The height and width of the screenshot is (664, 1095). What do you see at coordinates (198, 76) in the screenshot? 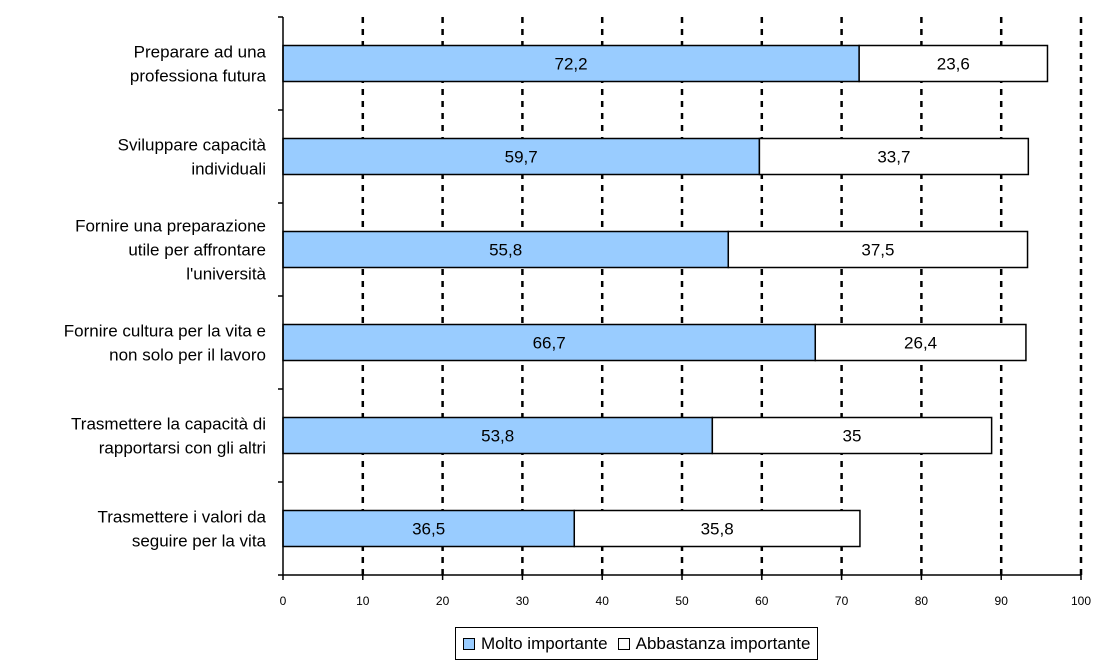
I see `category-label-line-0-1: professiona futura` at bounding box center [198, 76].